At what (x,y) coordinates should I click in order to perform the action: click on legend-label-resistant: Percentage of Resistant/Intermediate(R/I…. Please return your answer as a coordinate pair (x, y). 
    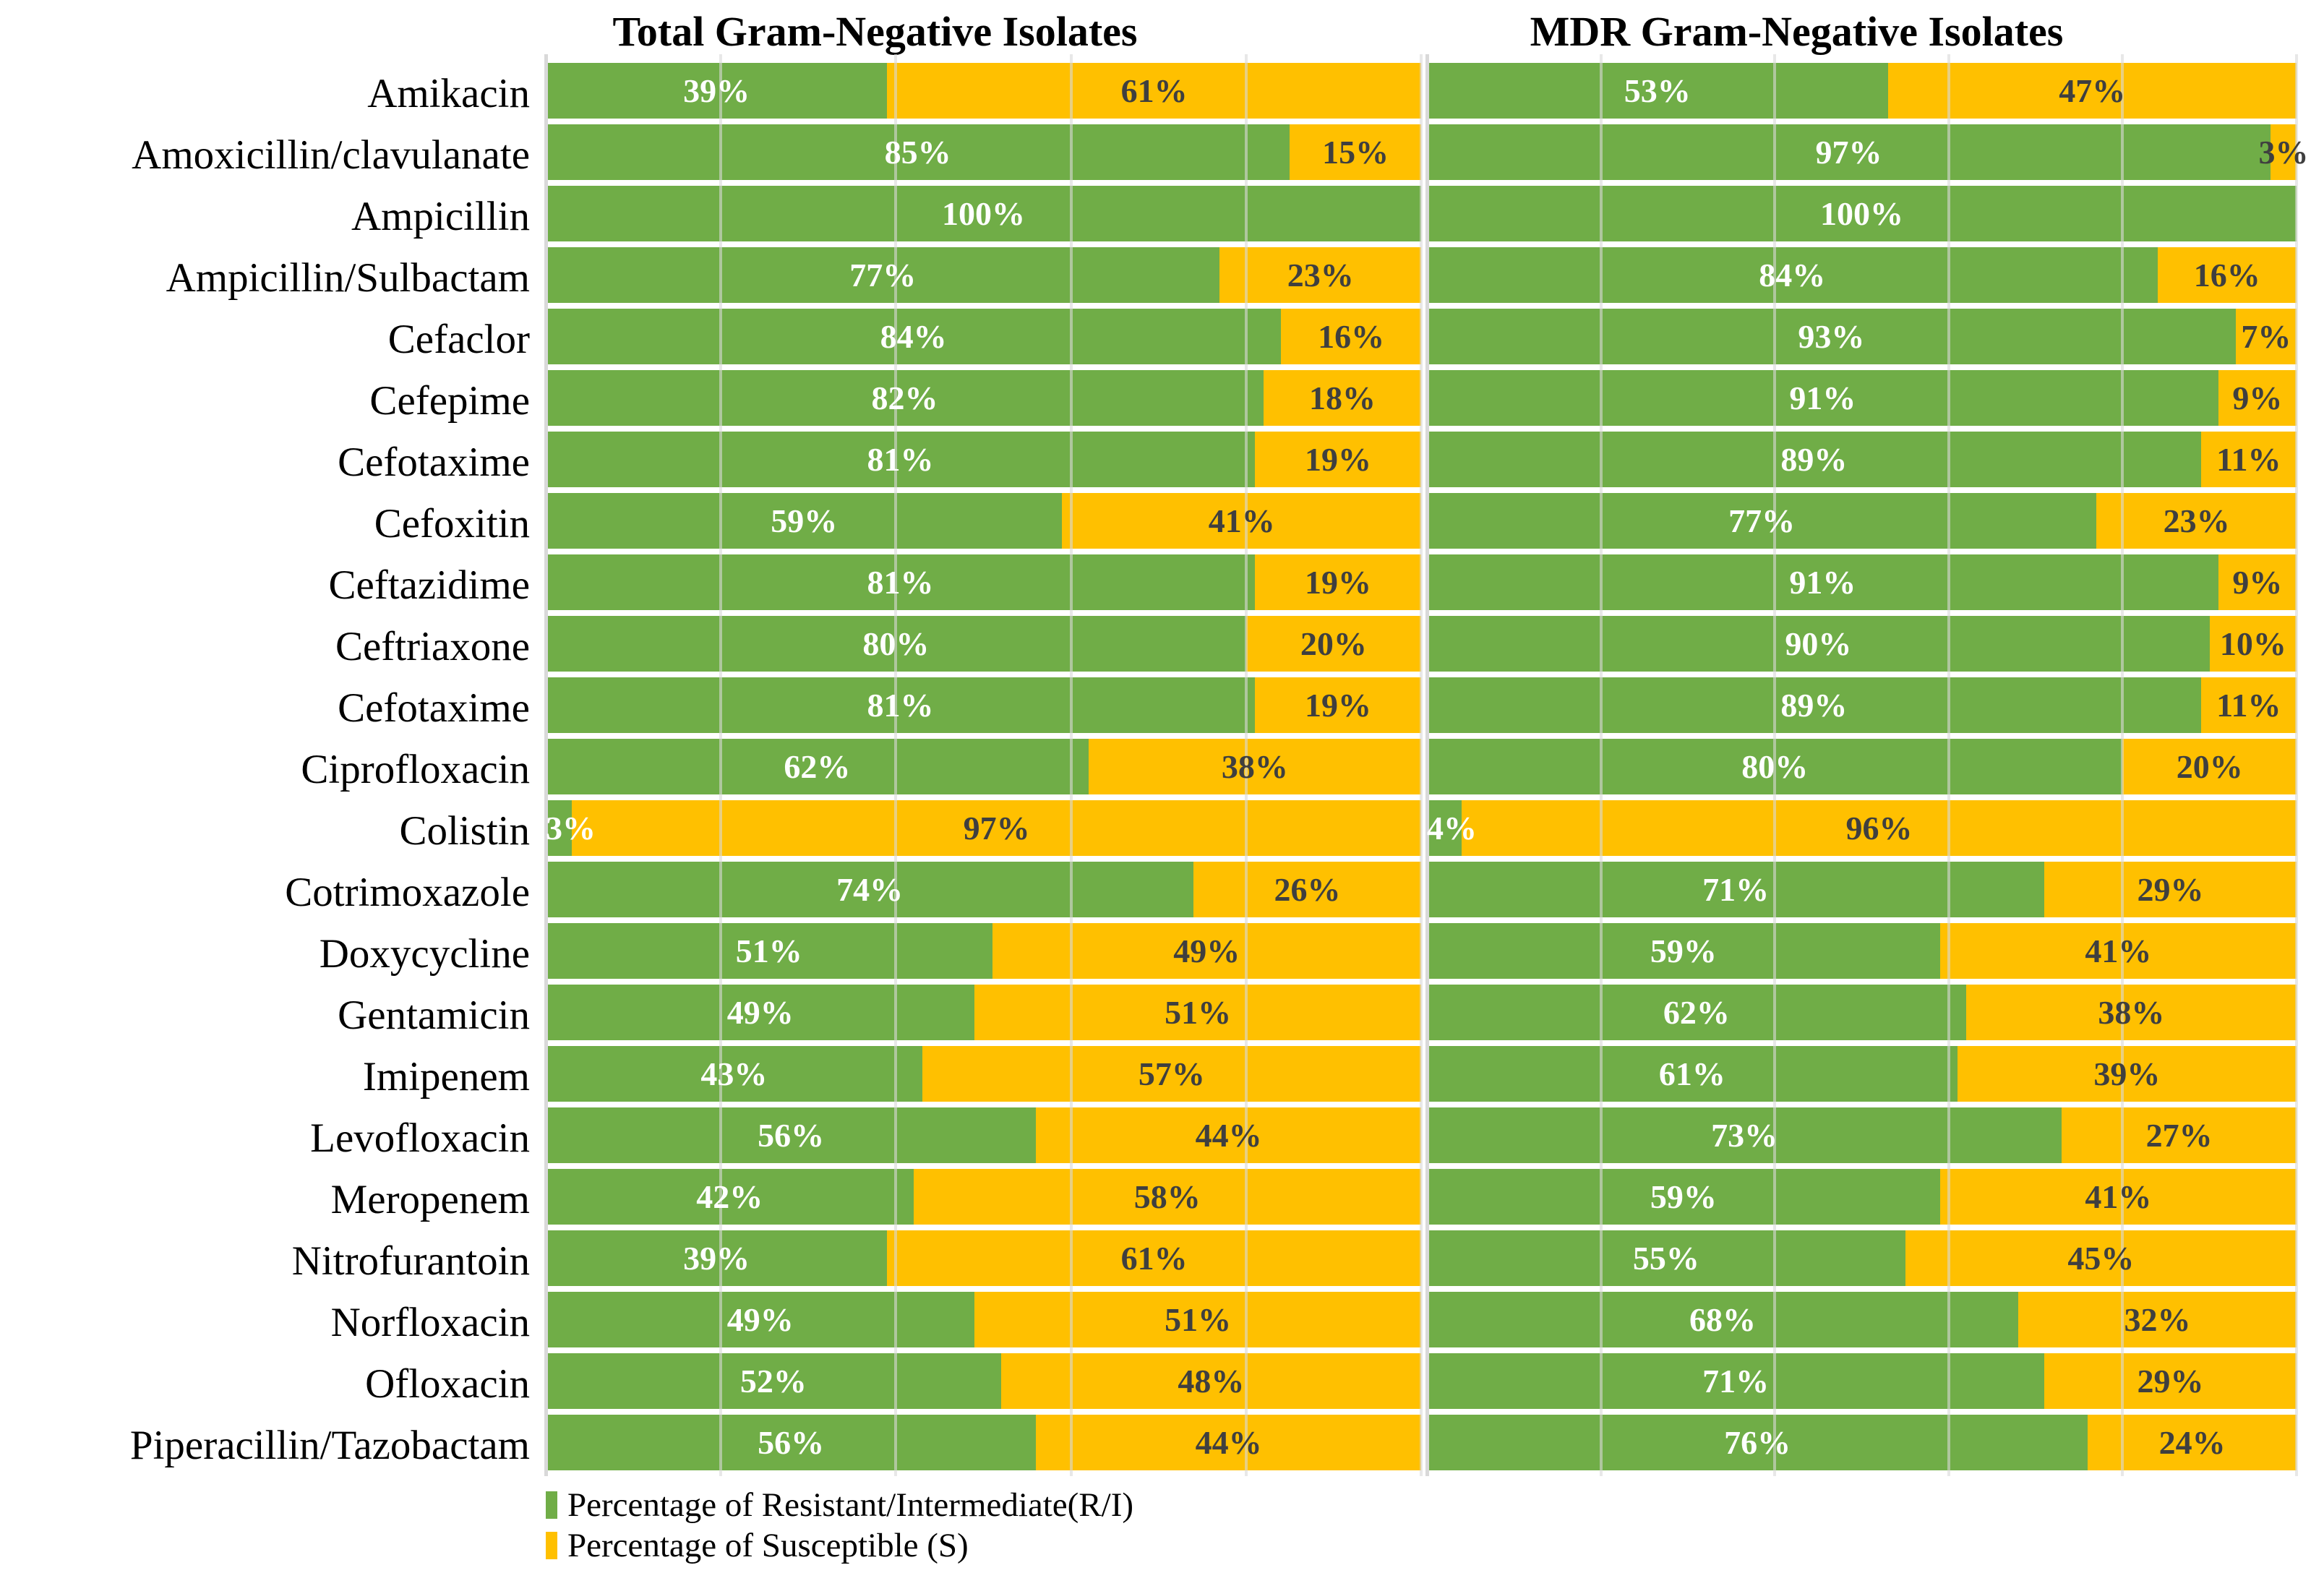
    Looking at the image, I should click on (850, 1505).